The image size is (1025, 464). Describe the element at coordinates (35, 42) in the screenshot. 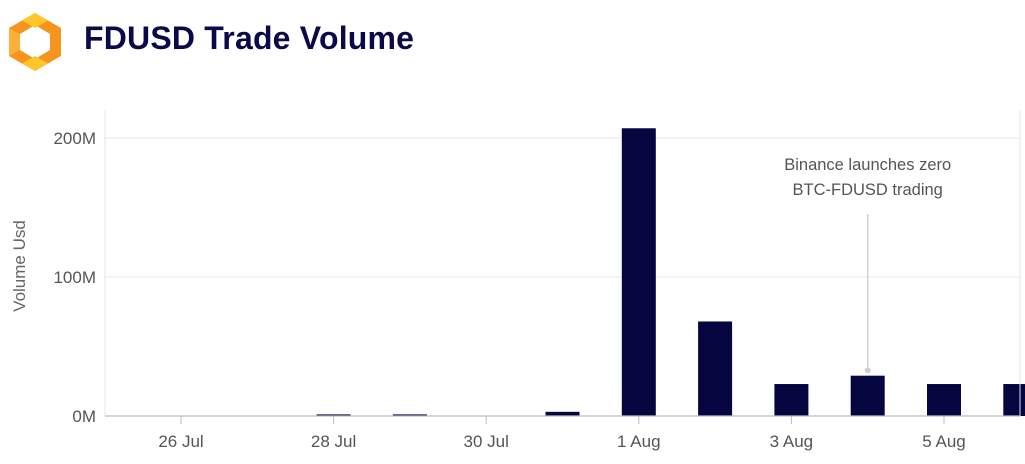

I see `fdusd-logo-icon` at that location.